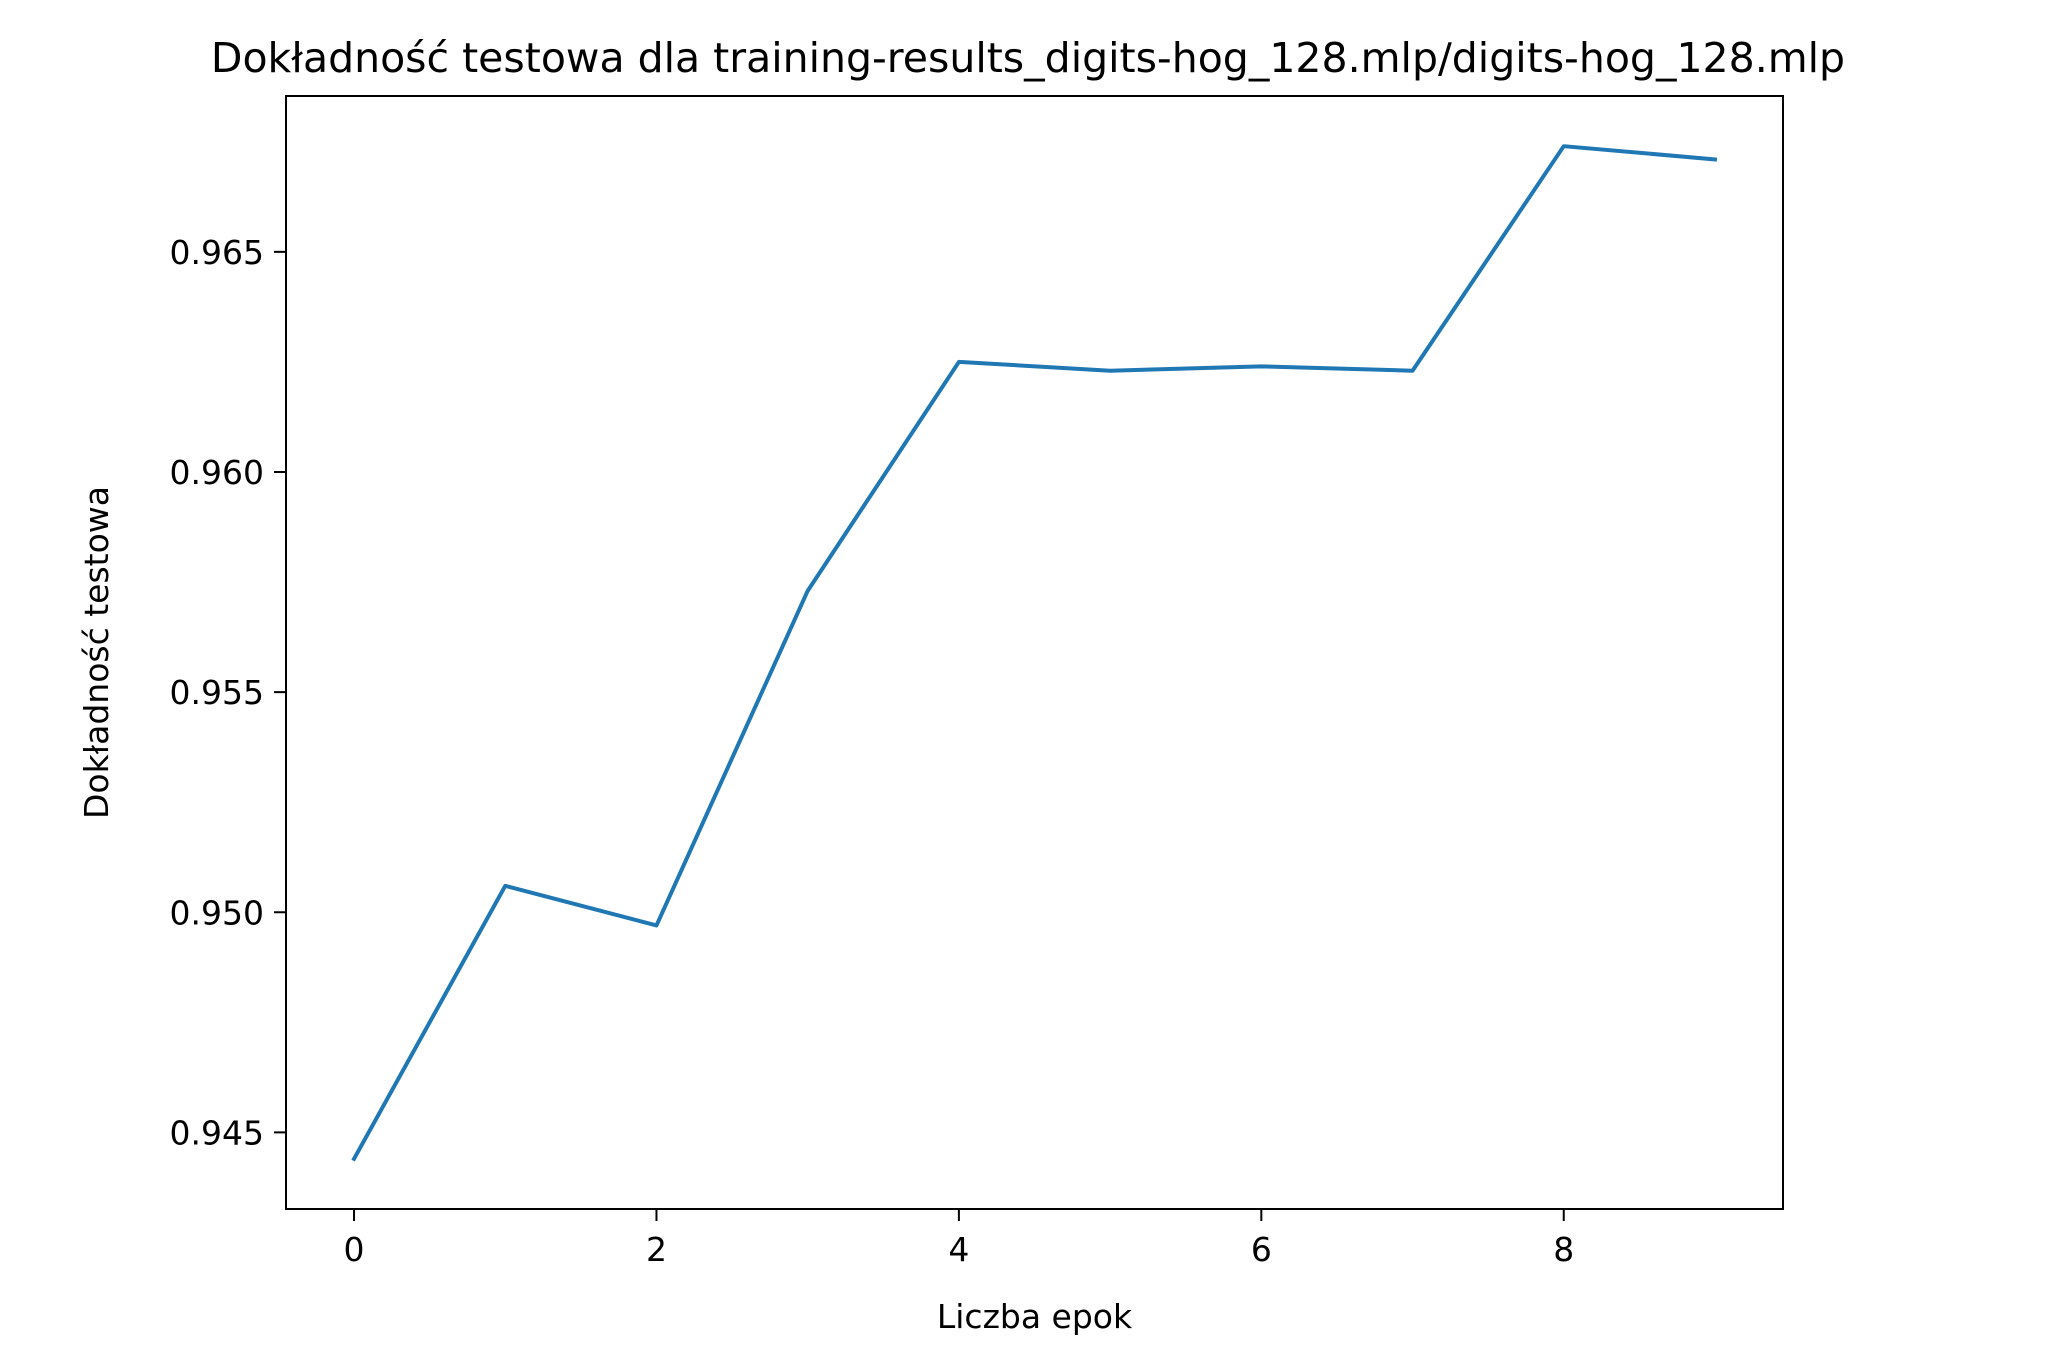  I want to click on x-axis-label: Liczba epok, so click(1035, 1316).